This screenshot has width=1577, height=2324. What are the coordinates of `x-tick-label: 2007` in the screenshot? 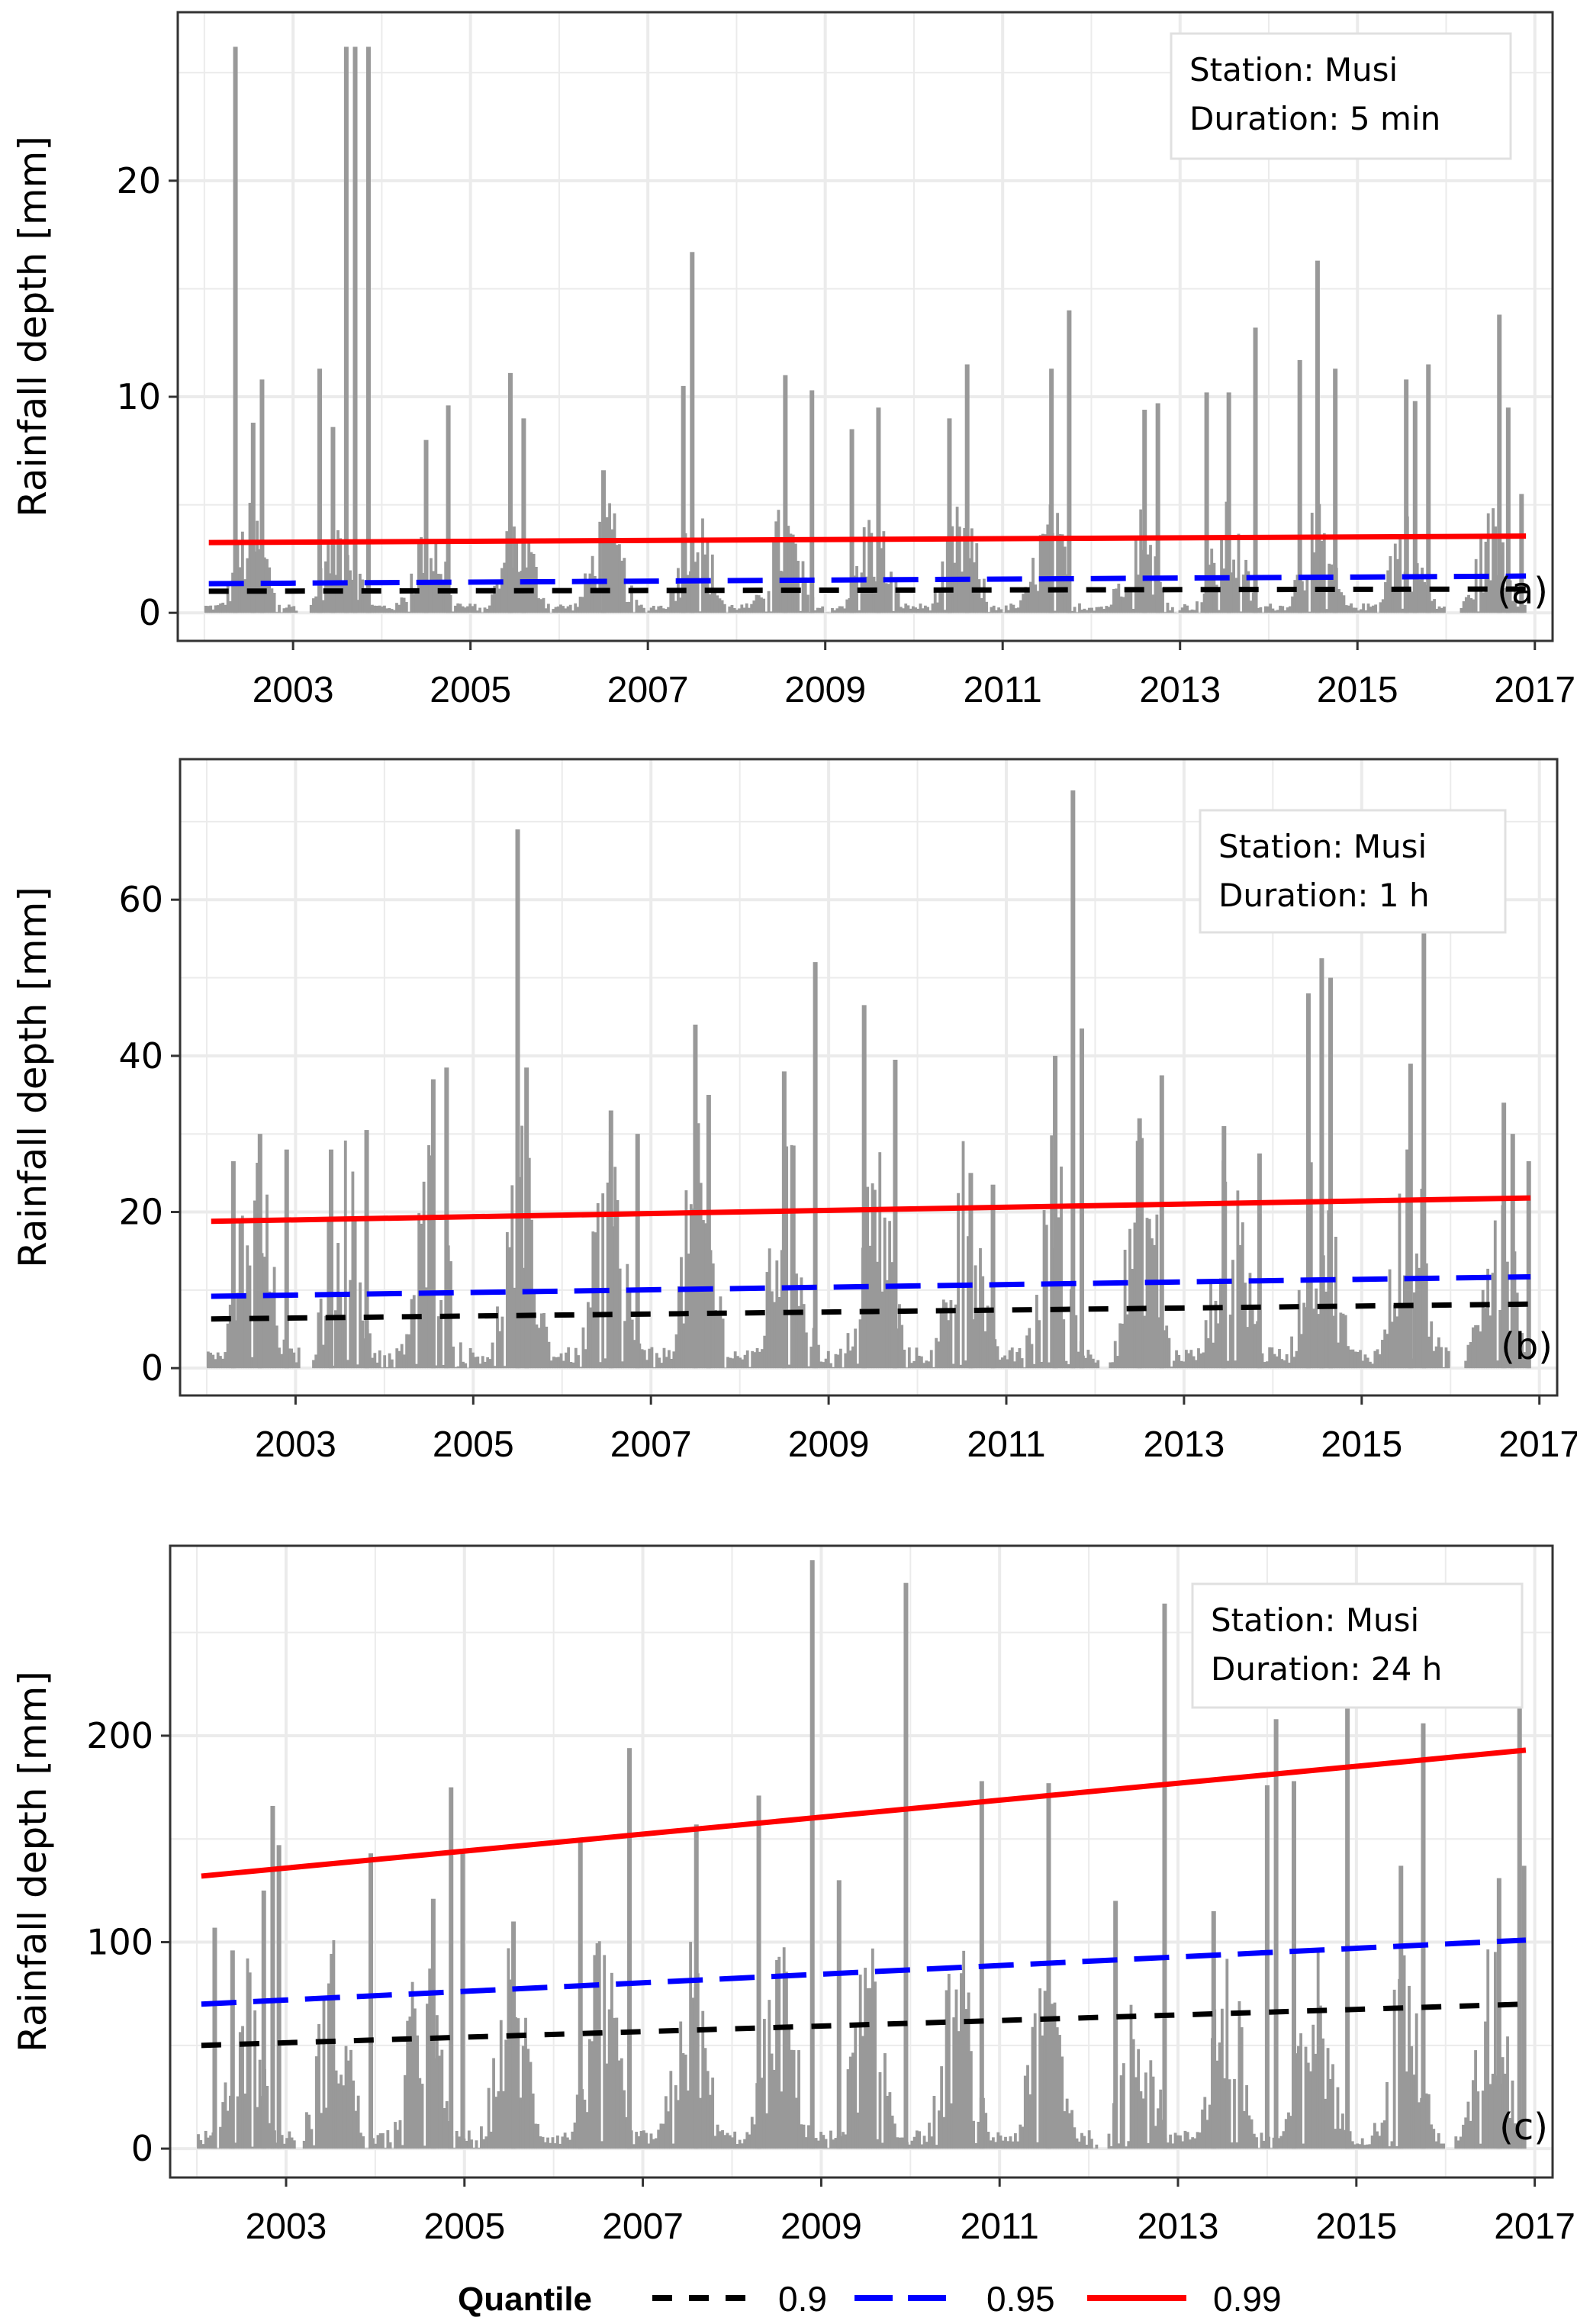 It's located at (643, 2227).